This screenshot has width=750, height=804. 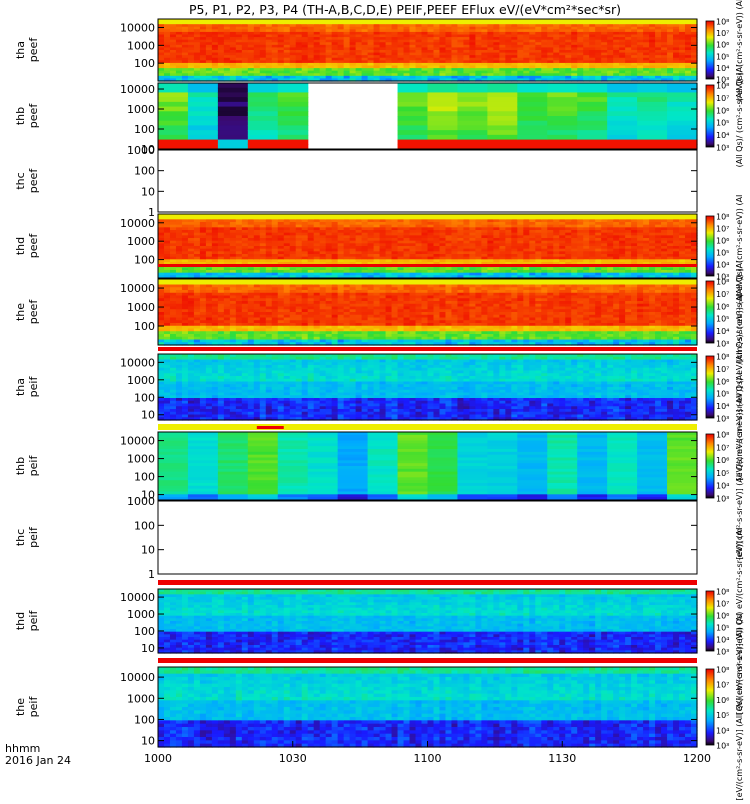 What do you see at coordinates (33, 50) in the screenshot?
I see `panel-label-type: peef` at bounding box center [33, 50].